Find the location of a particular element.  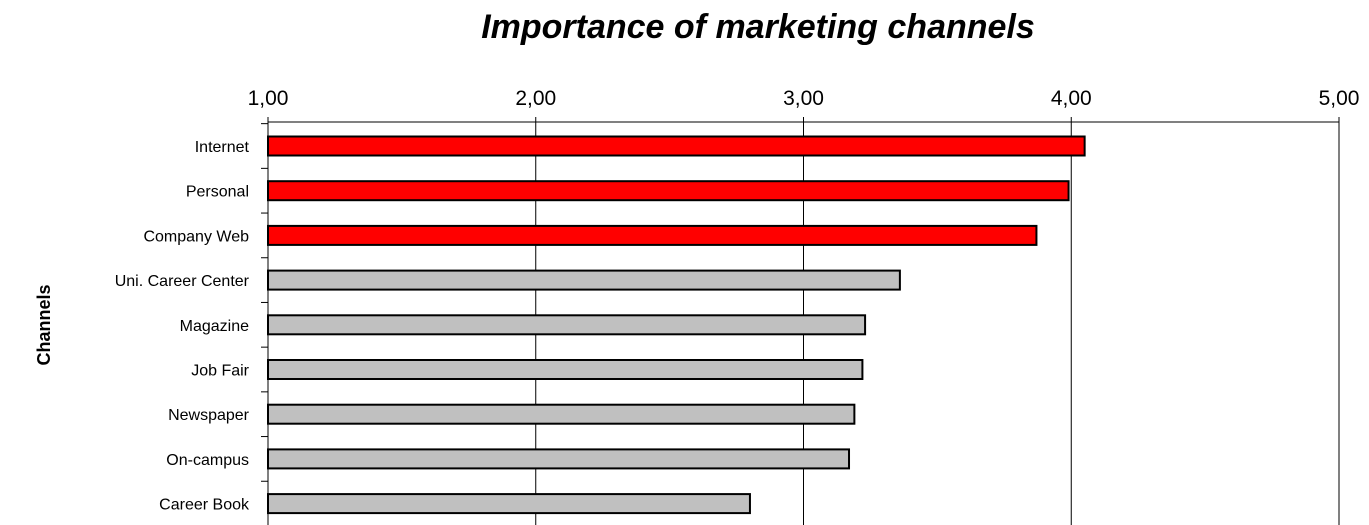

category-label: Internet is located at coordinates (222, 147).